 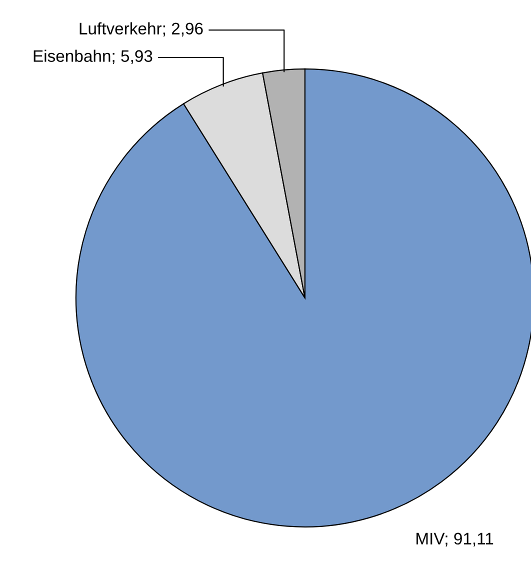 What do you see at coordinates (141, 29) in the screenshot?
I see `slice-label: Luftverkehr; 2,96` at bounding box center [141, 29].